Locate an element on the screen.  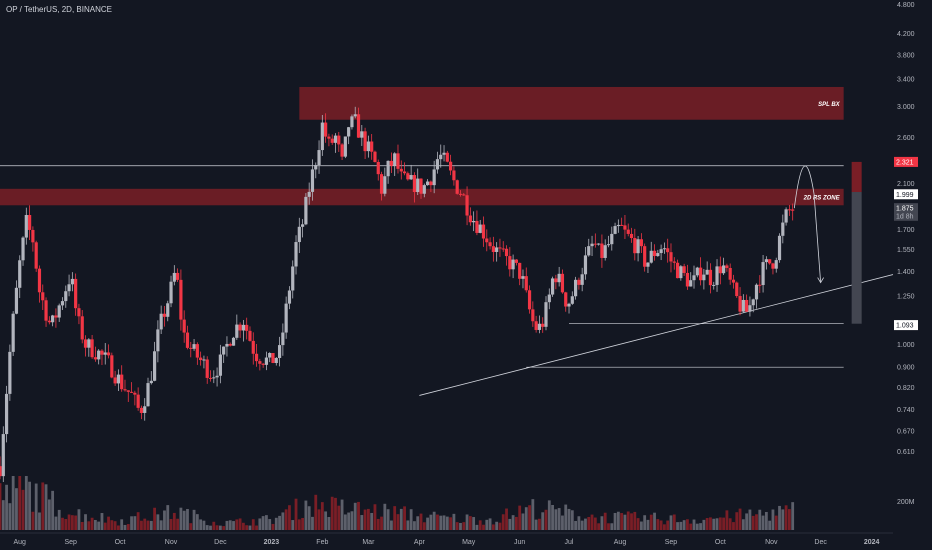
y-tick-label: 1.400 is located at coordinates (906, 272).